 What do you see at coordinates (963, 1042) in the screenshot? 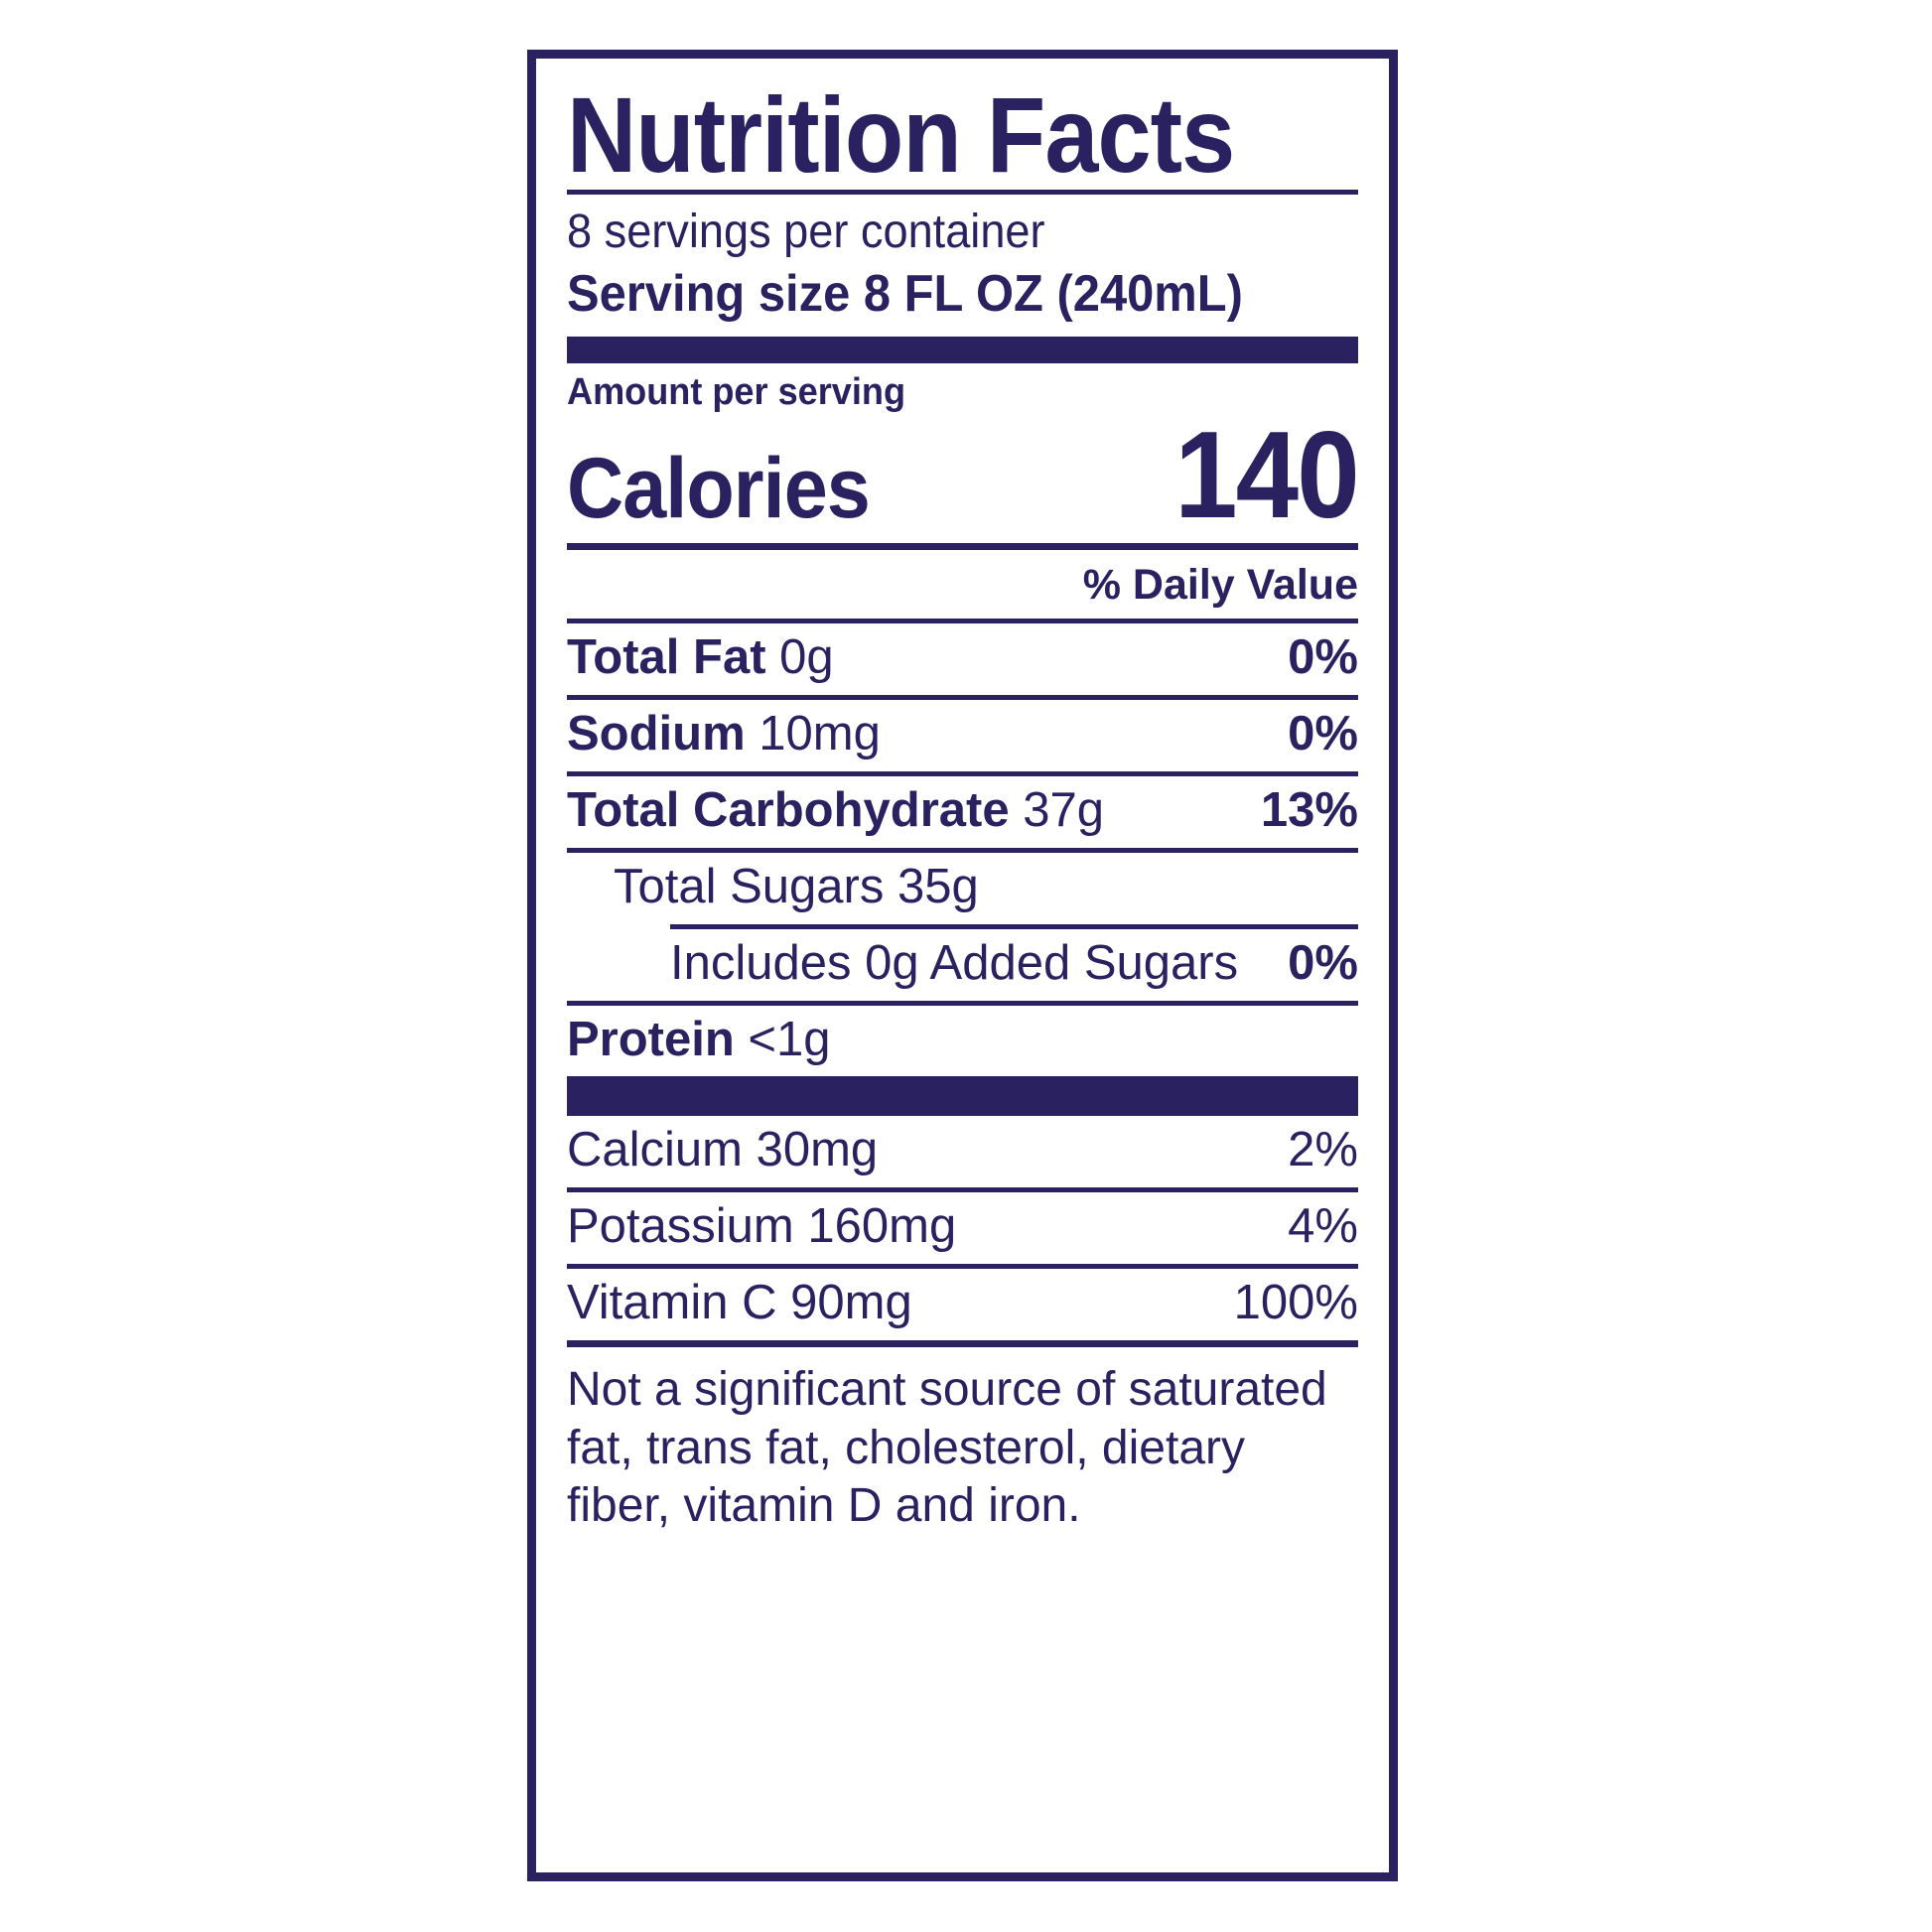
I see `nutrient-row-protein: Protein <1g` at bounding box center [963, 1042].